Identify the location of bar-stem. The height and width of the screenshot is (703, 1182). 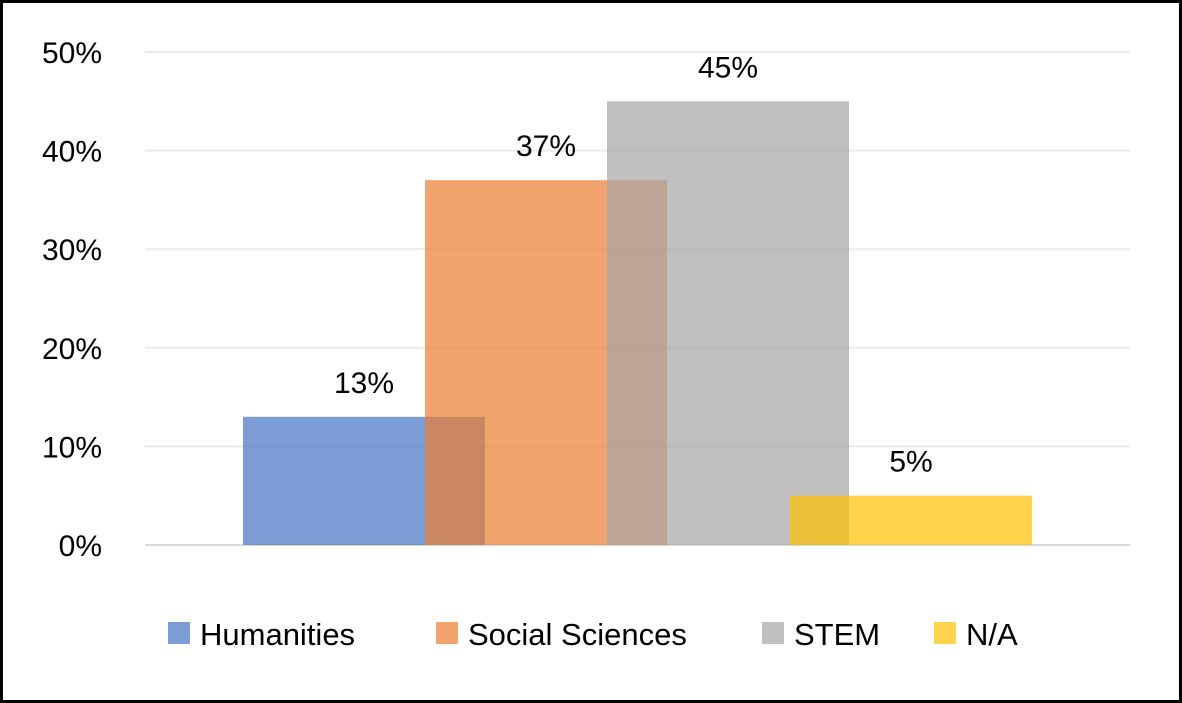
(728, 323).